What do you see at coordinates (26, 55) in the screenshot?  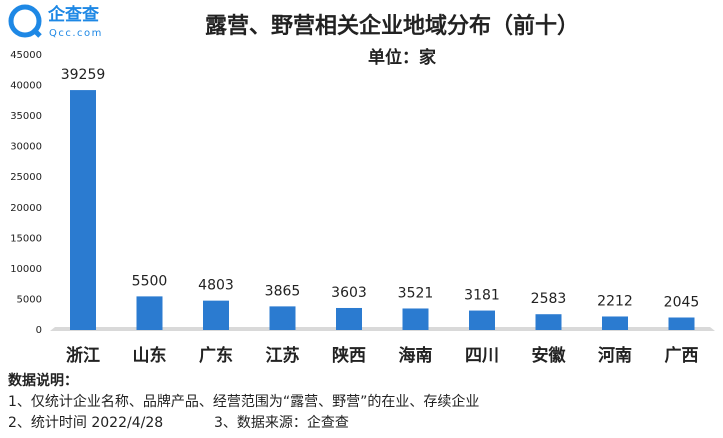 I see `y-tick-label: 45000` at bounding box center [26, 55].